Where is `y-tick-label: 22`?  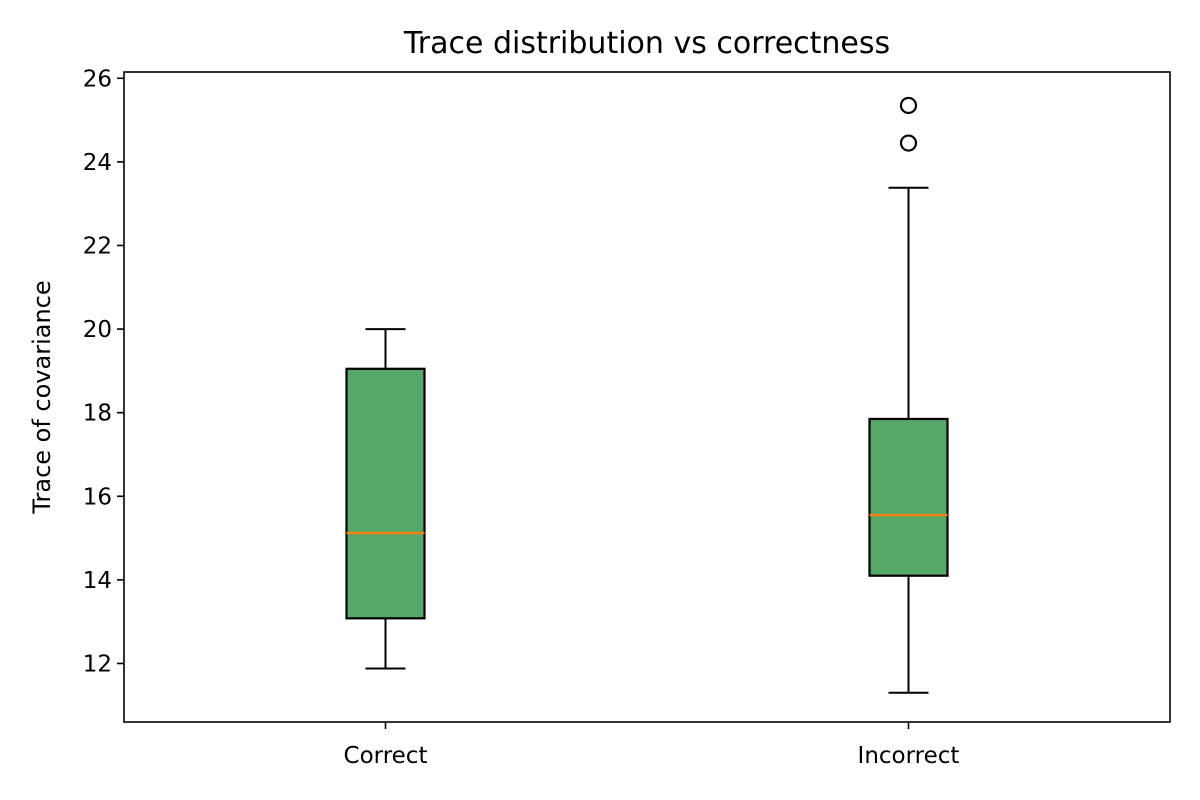
y-tick-label: 22 is located at coordinates (97, 246).